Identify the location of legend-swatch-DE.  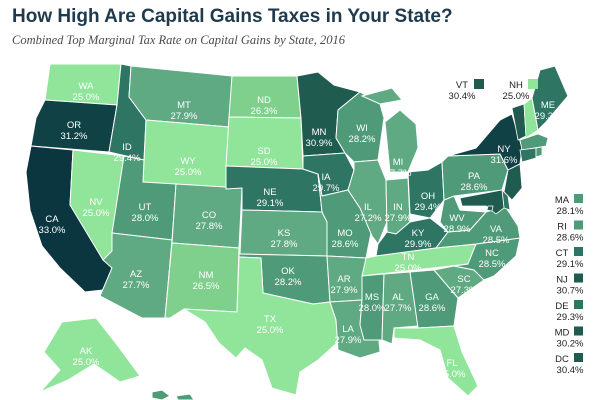
(578, 304).